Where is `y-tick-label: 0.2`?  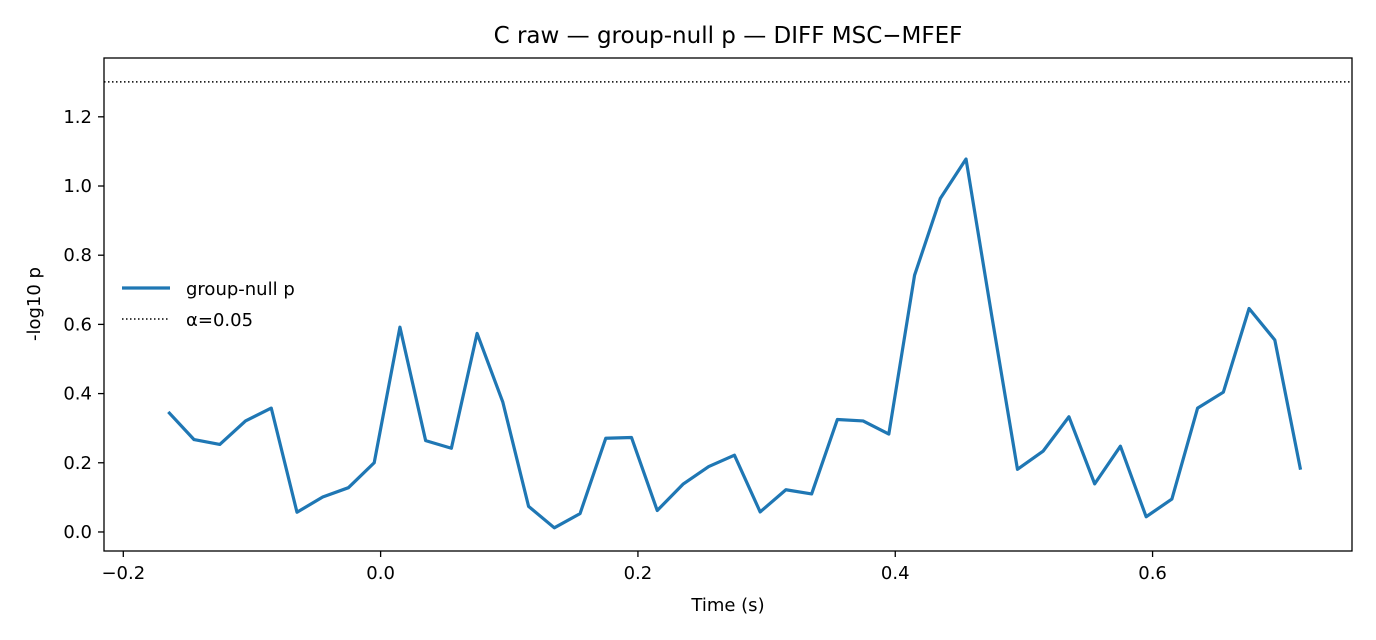 y-tick-label: 0.2 is located at coordinates (77, 463).